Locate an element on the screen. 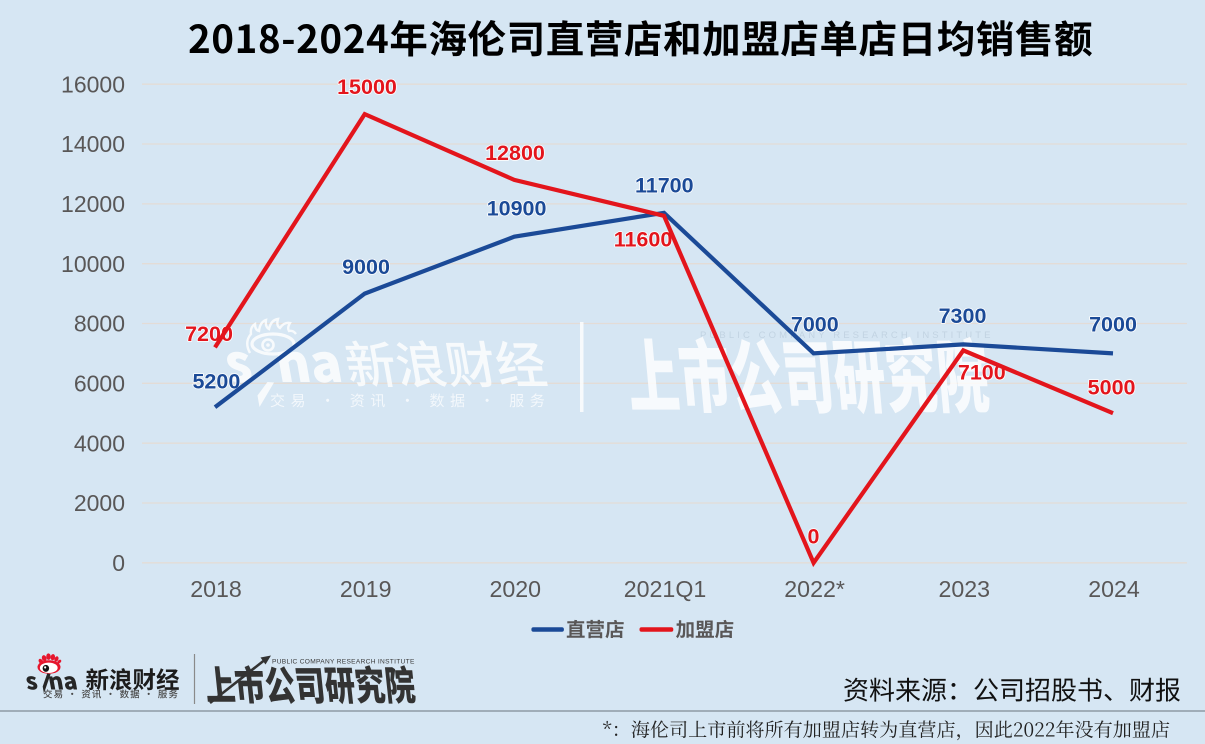 This screenshot has height=744, width=1205. svg-text: 9000 is located at coordinates (366, 267).